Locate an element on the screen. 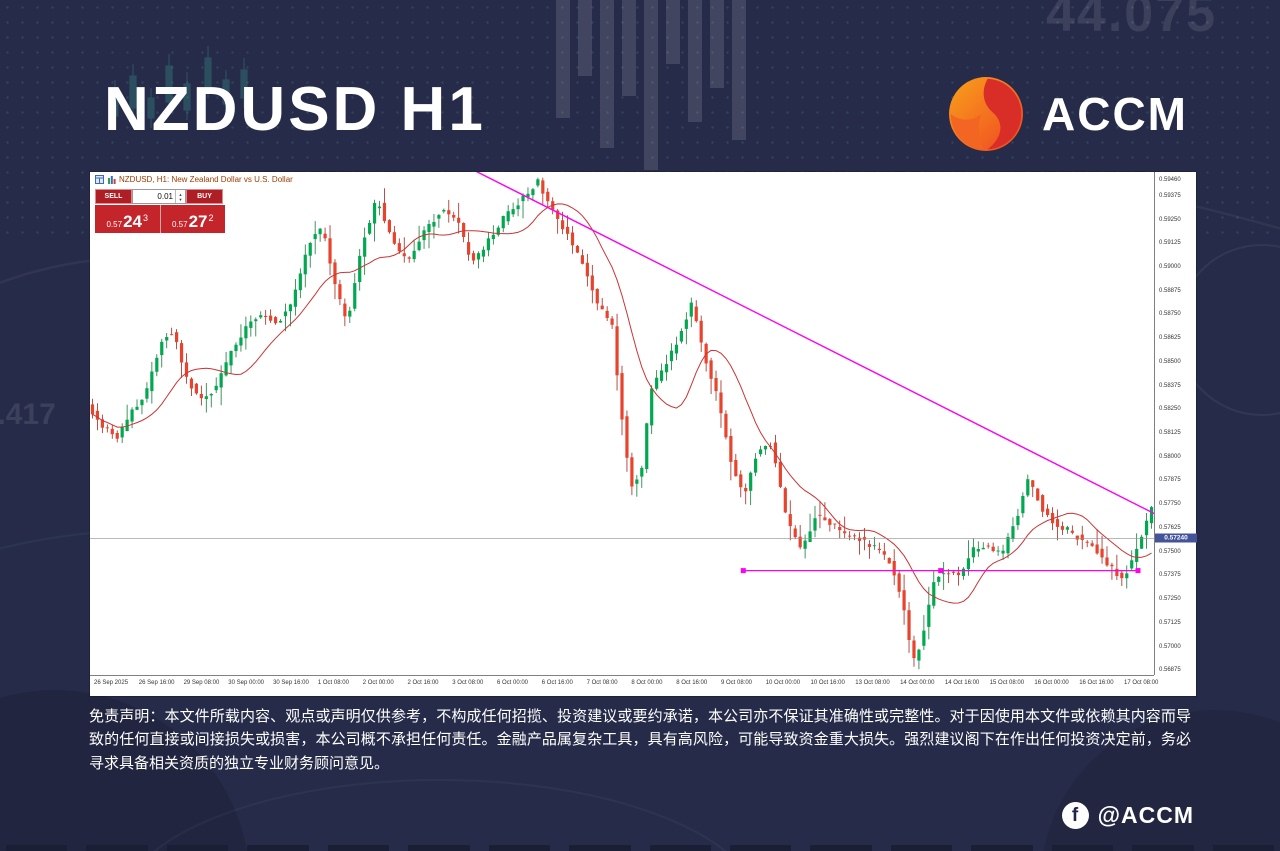  price-axis-label: 0.59250 is located at coordinates (1170, 219).